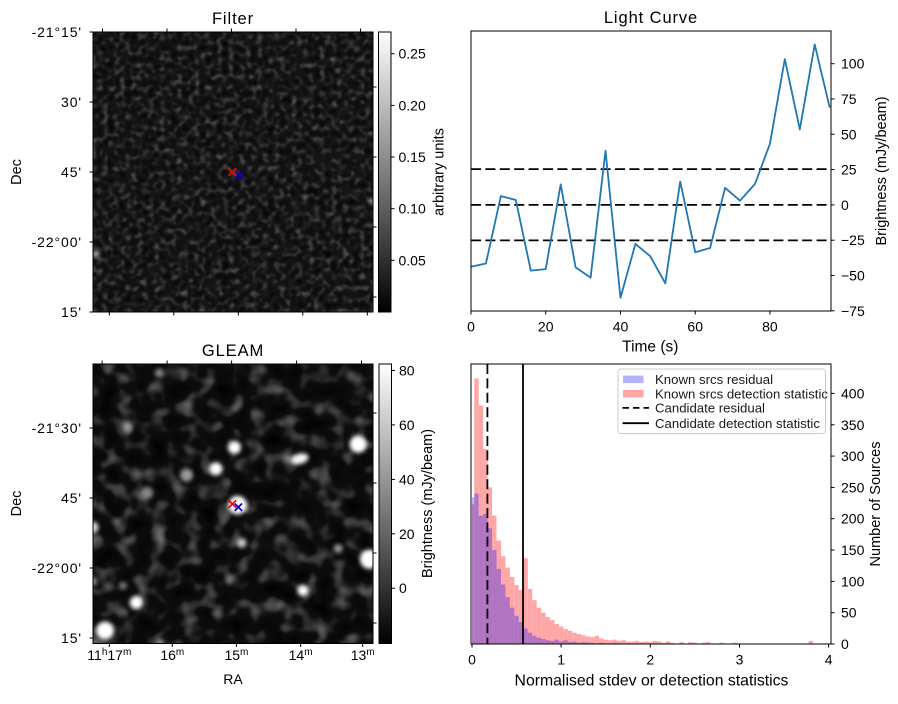 The width and height of the screenshot is (898, 704). I want to click on svg-text: 75, so click(849, 99).